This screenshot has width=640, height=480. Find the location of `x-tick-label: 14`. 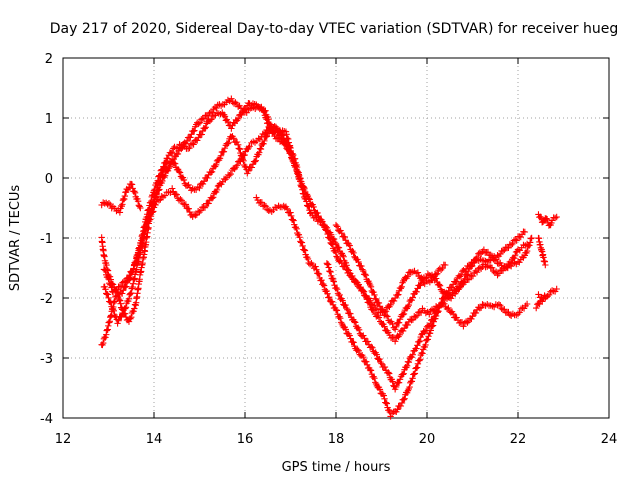

x-tick-label: 14 is located at coordinates (154, 439).